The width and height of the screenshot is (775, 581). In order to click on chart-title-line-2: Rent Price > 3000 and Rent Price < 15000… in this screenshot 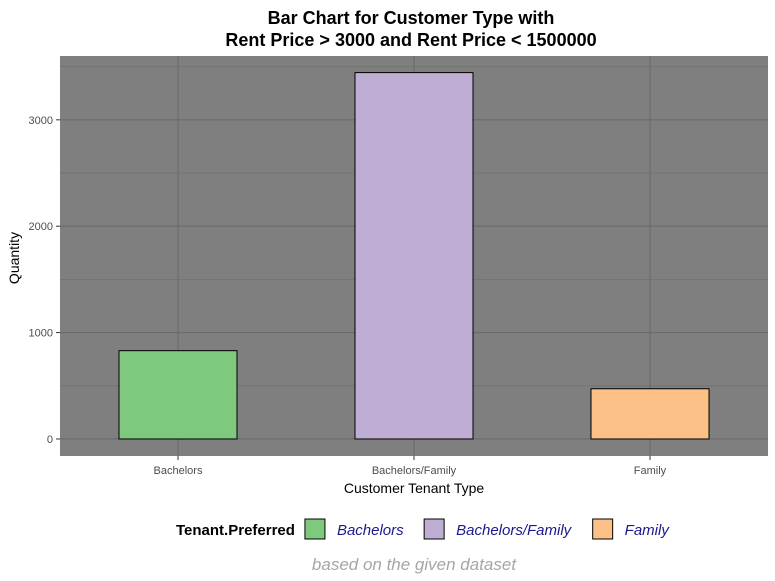, I will do `click(410, 40)`.